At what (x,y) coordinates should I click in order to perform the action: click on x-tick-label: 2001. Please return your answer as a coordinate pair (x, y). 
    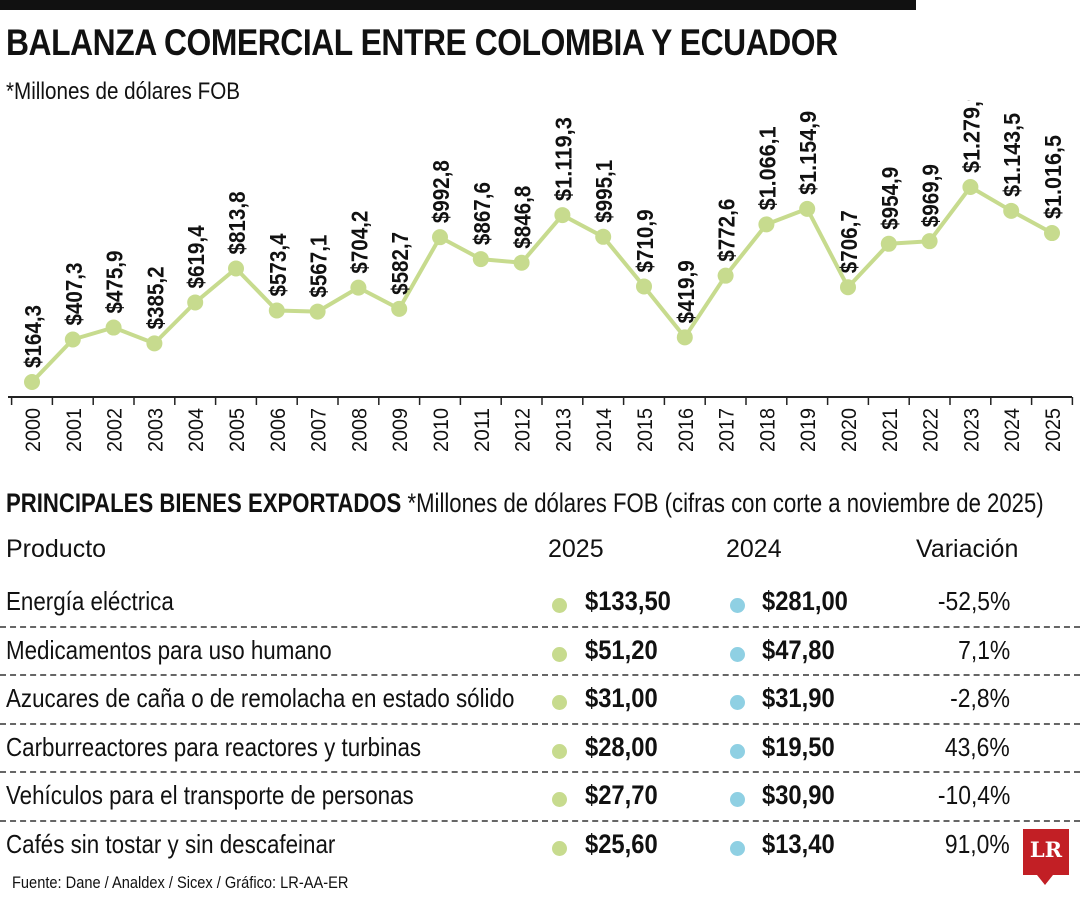
    Looking at the image, I should click on (74, 430).